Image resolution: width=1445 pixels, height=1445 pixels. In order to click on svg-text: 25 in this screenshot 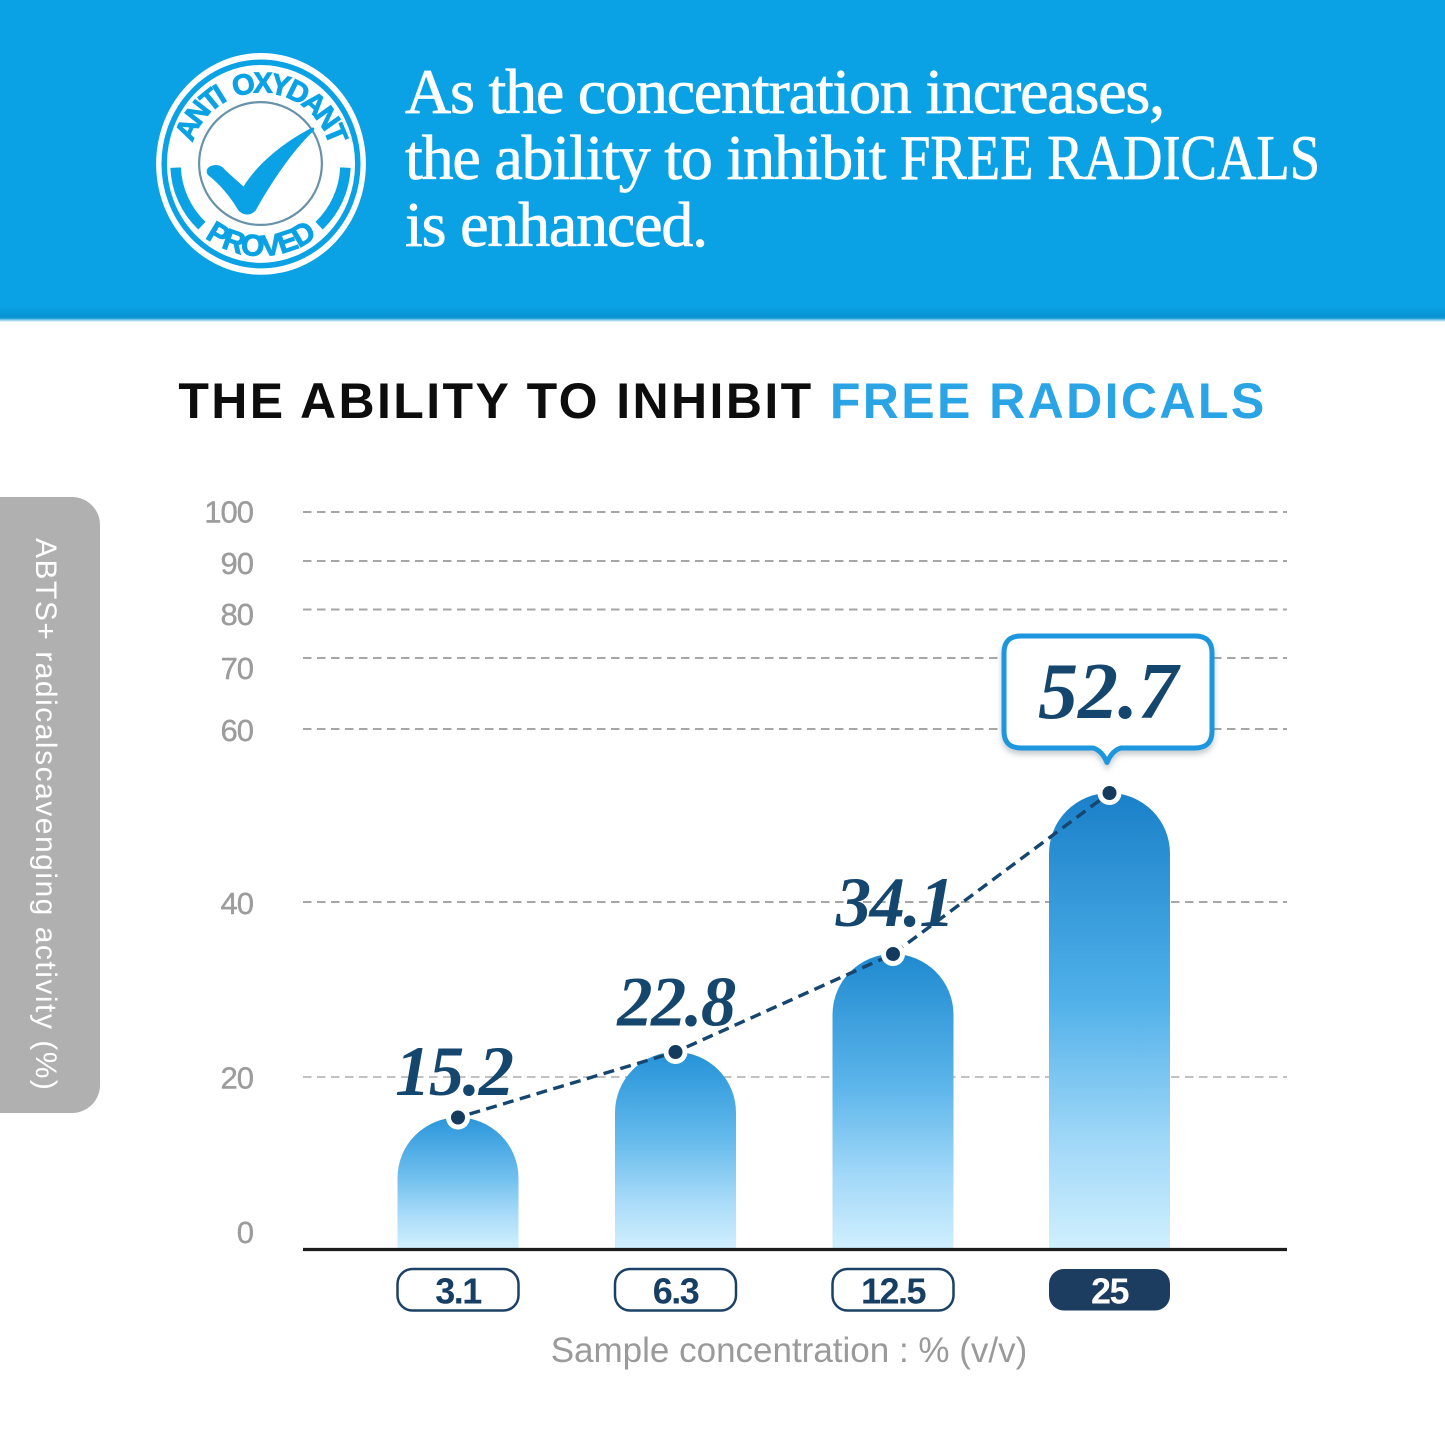, I will do `click(1110, 1291)`.